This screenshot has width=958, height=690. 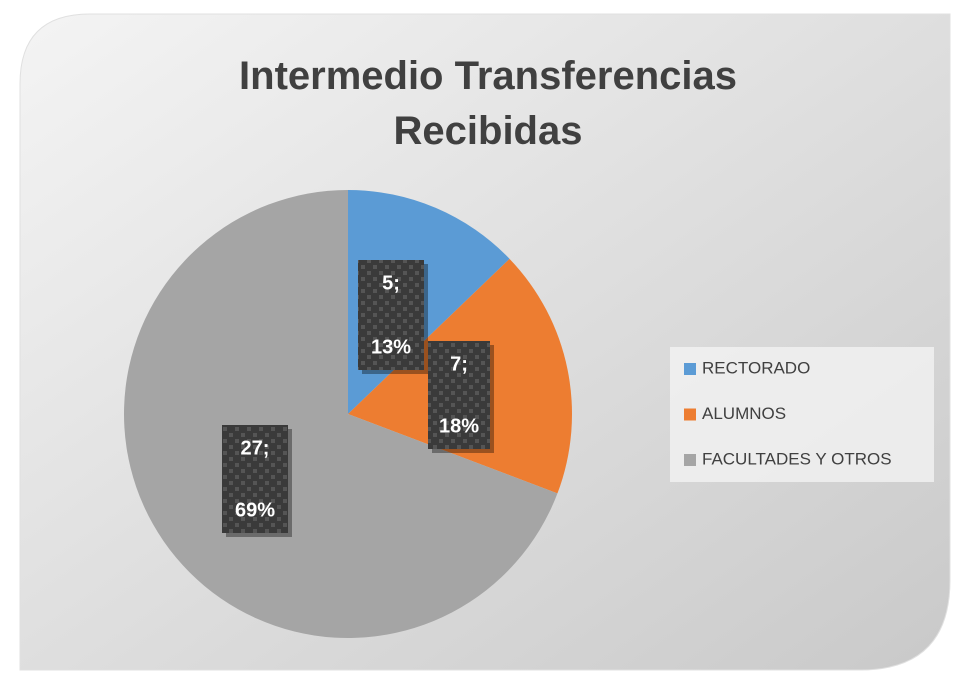 What do you see at coordinates (255, 448) in the screenshot?
I see `data-label: 27;` at bounding box center [255, 448].